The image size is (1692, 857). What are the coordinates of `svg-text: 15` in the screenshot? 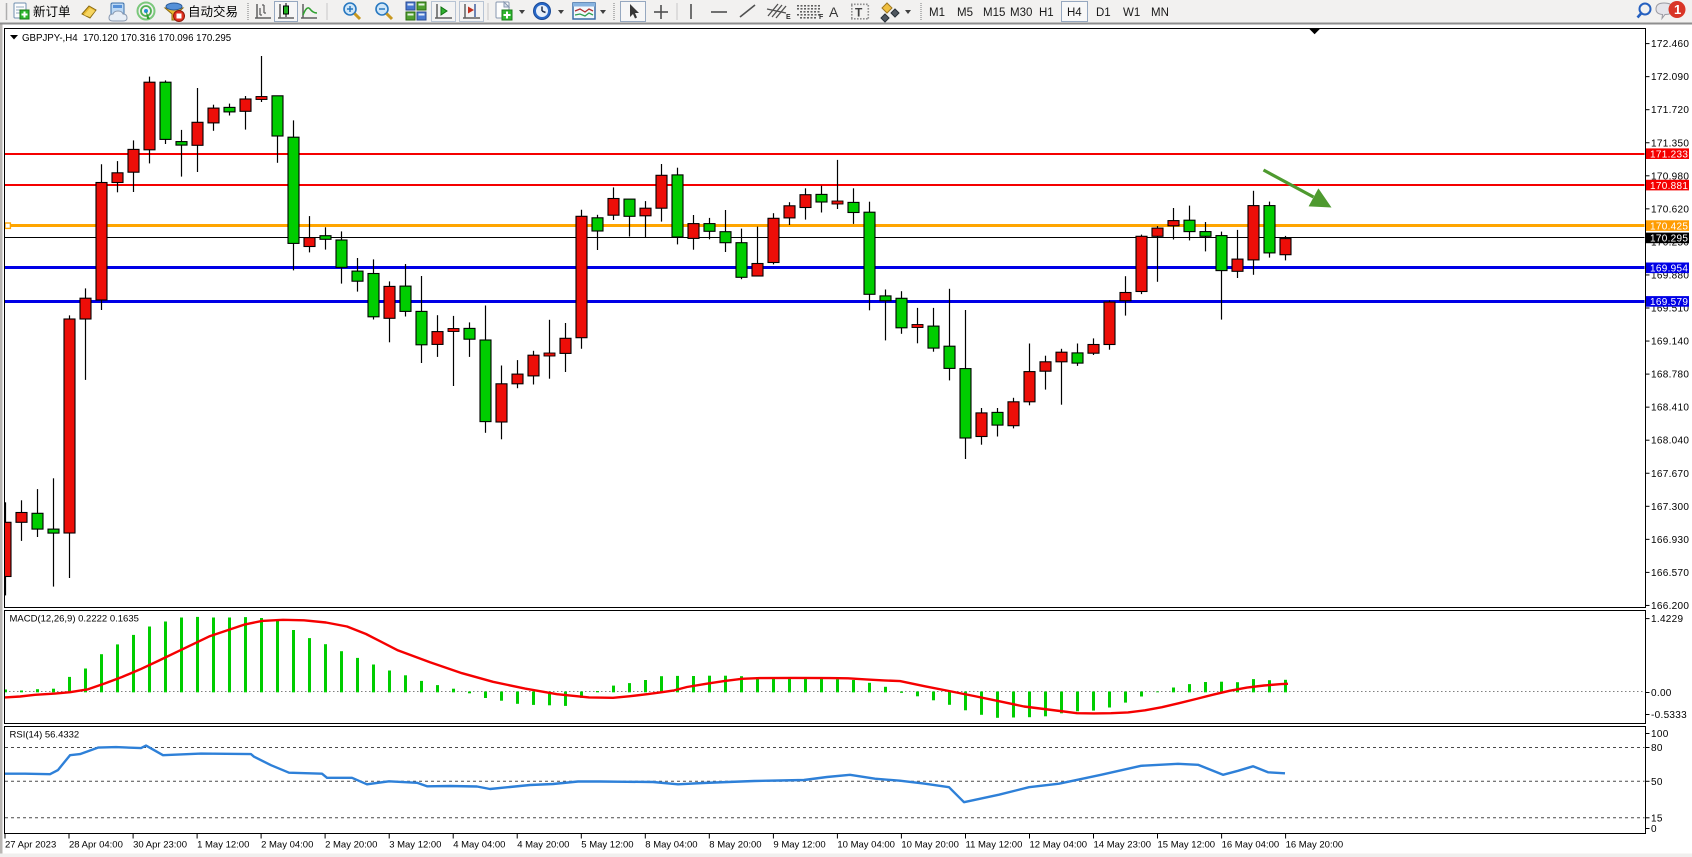 It's located at (1657, 818).